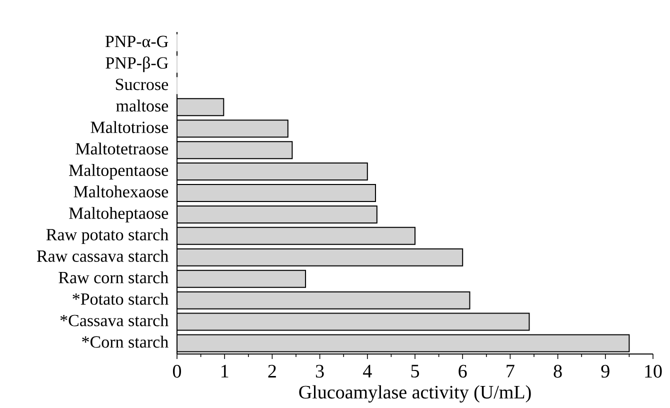 The height and width of the screenshot is (408, 670). I want to click on x-tick-label: 8, so click(558, 371).